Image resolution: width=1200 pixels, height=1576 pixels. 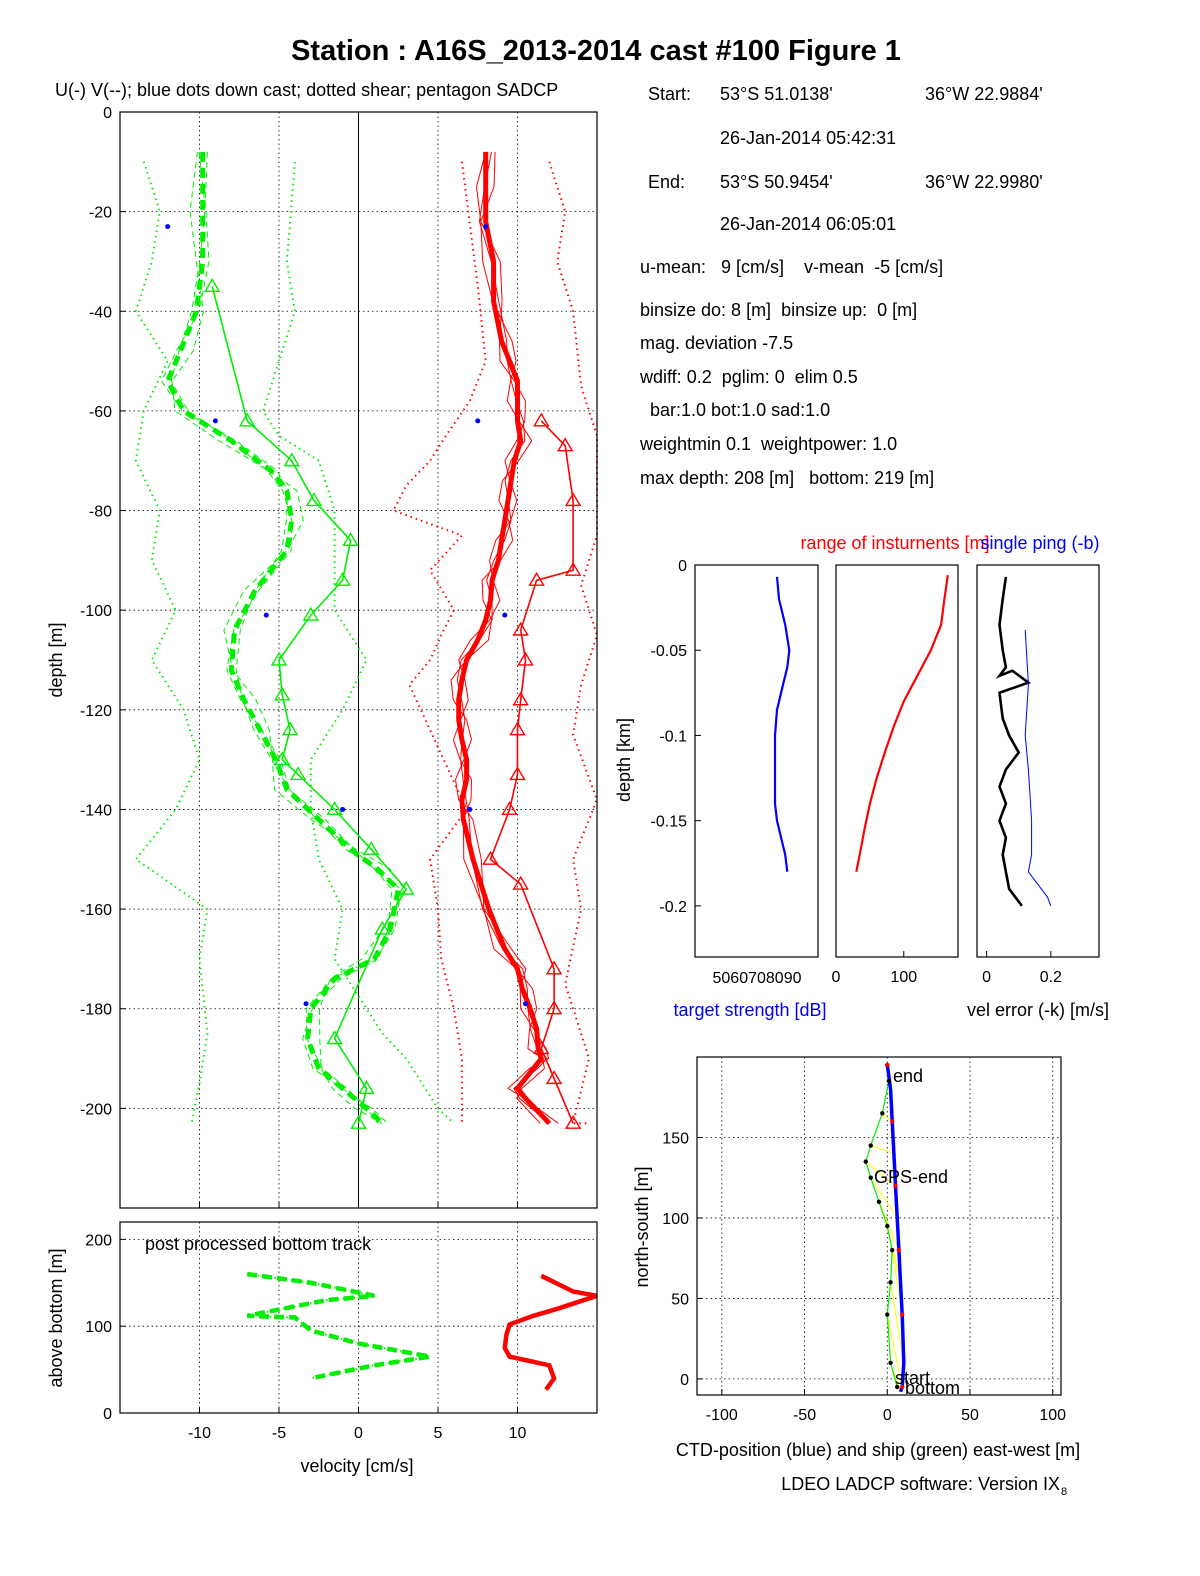 I want to click on bt-xlabel: velocity [cm/s], so click(x=356, y=1466).